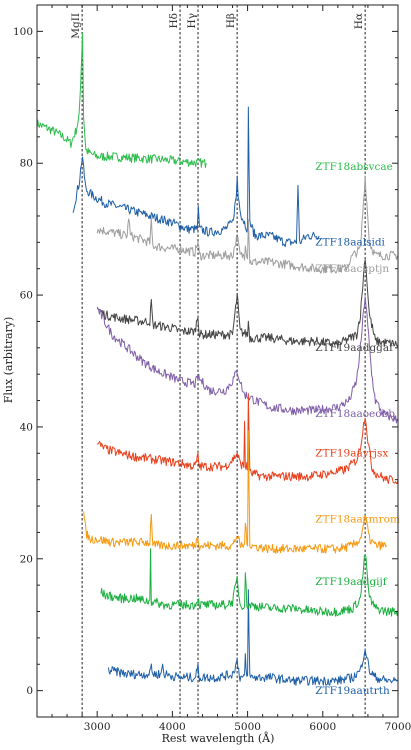  I want to click on line-marker-label-1: Hδ, so click(174, 20).